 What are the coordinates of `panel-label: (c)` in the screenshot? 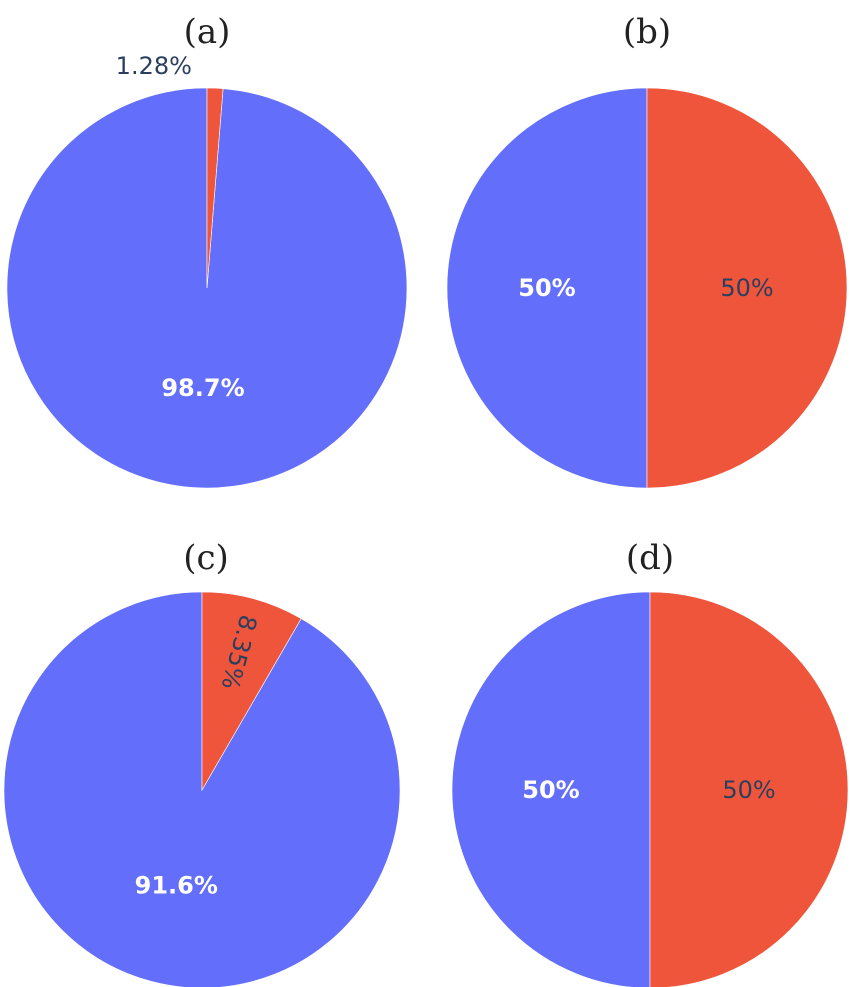 It's located at (206, 558).